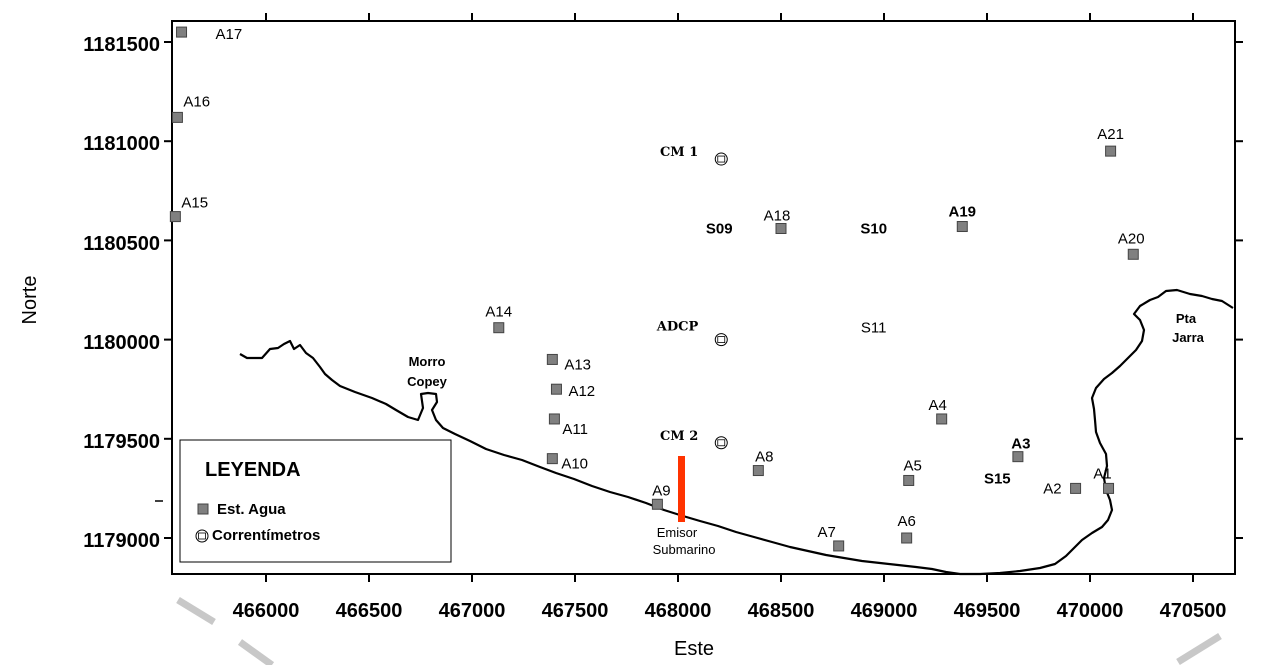 This screenshot has height=665, width=1273. Describe the element at coordinates (1109, 488) in the screenshot. I see `station-a1-marker` at that location.